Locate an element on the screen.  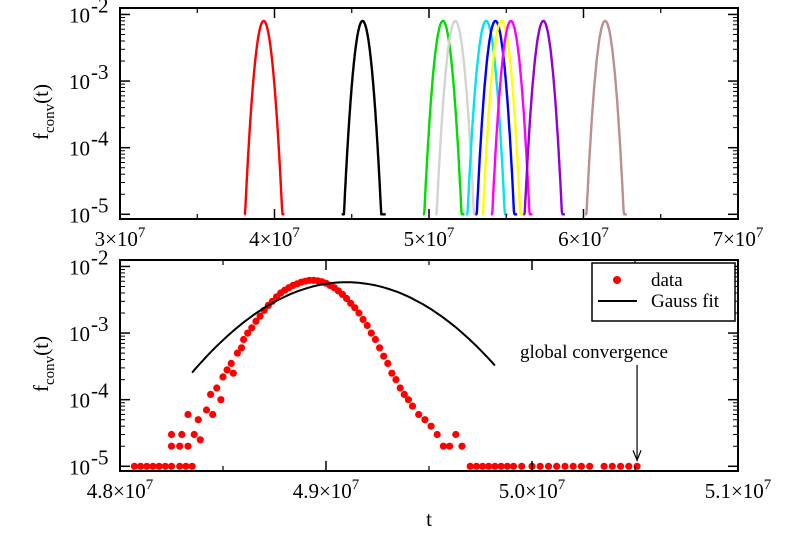
bottom-y-tick-exponent: -4 is located at coordinates (100, 391).